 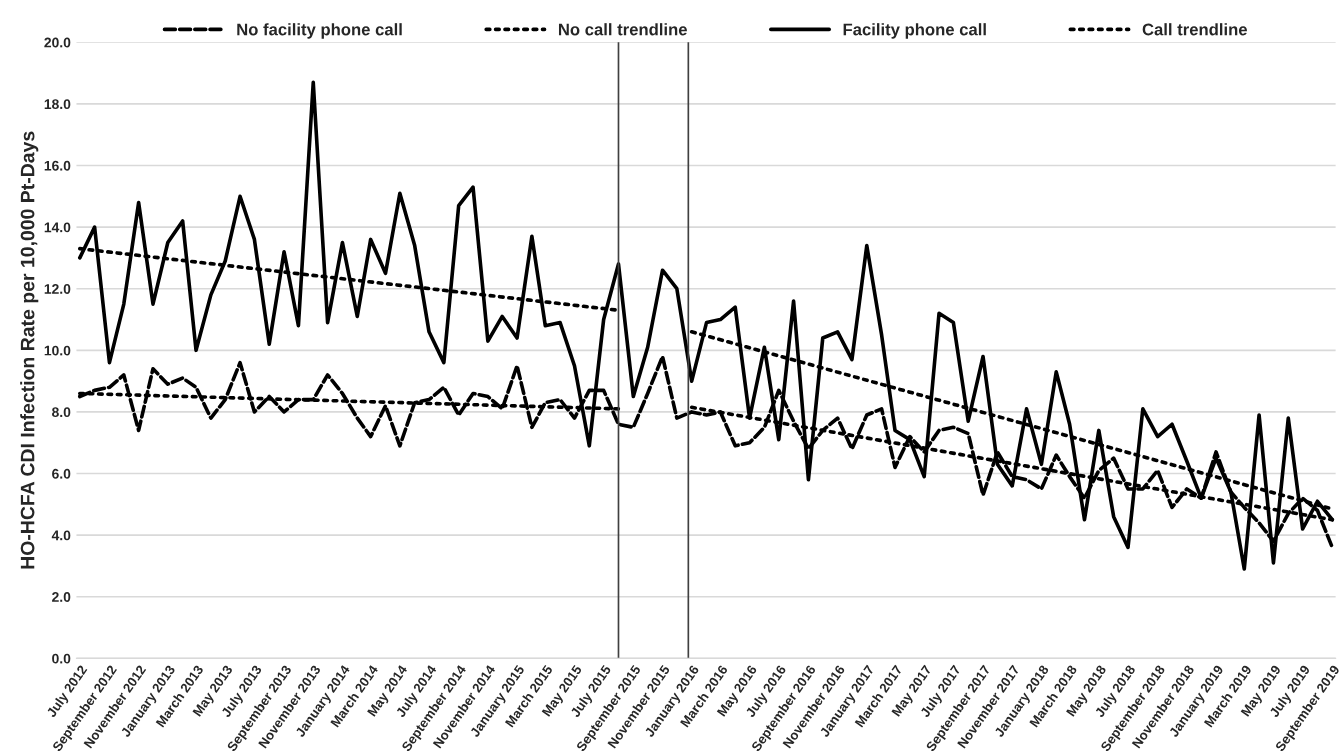 I want to click on y-tick-label: 4.0, so click(x=61, y=535).